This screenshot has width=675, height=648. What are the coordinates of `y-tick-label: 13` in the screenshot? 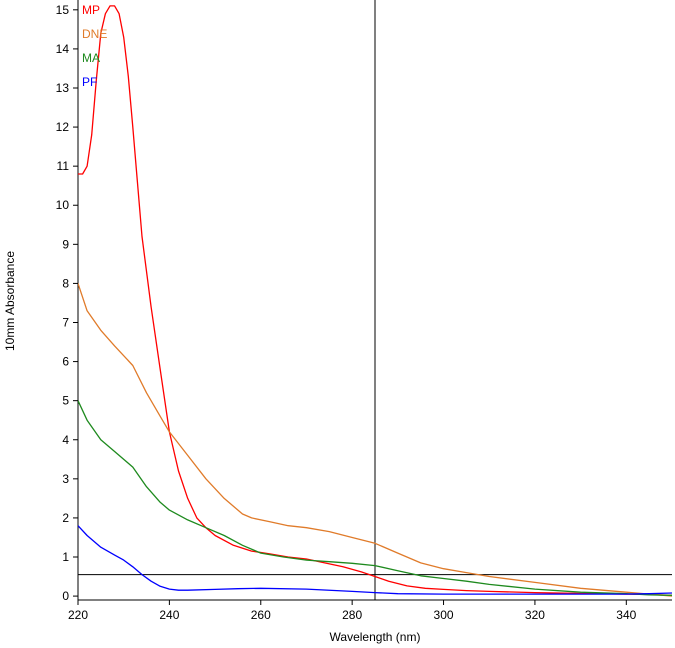 It's located at (63, 88).